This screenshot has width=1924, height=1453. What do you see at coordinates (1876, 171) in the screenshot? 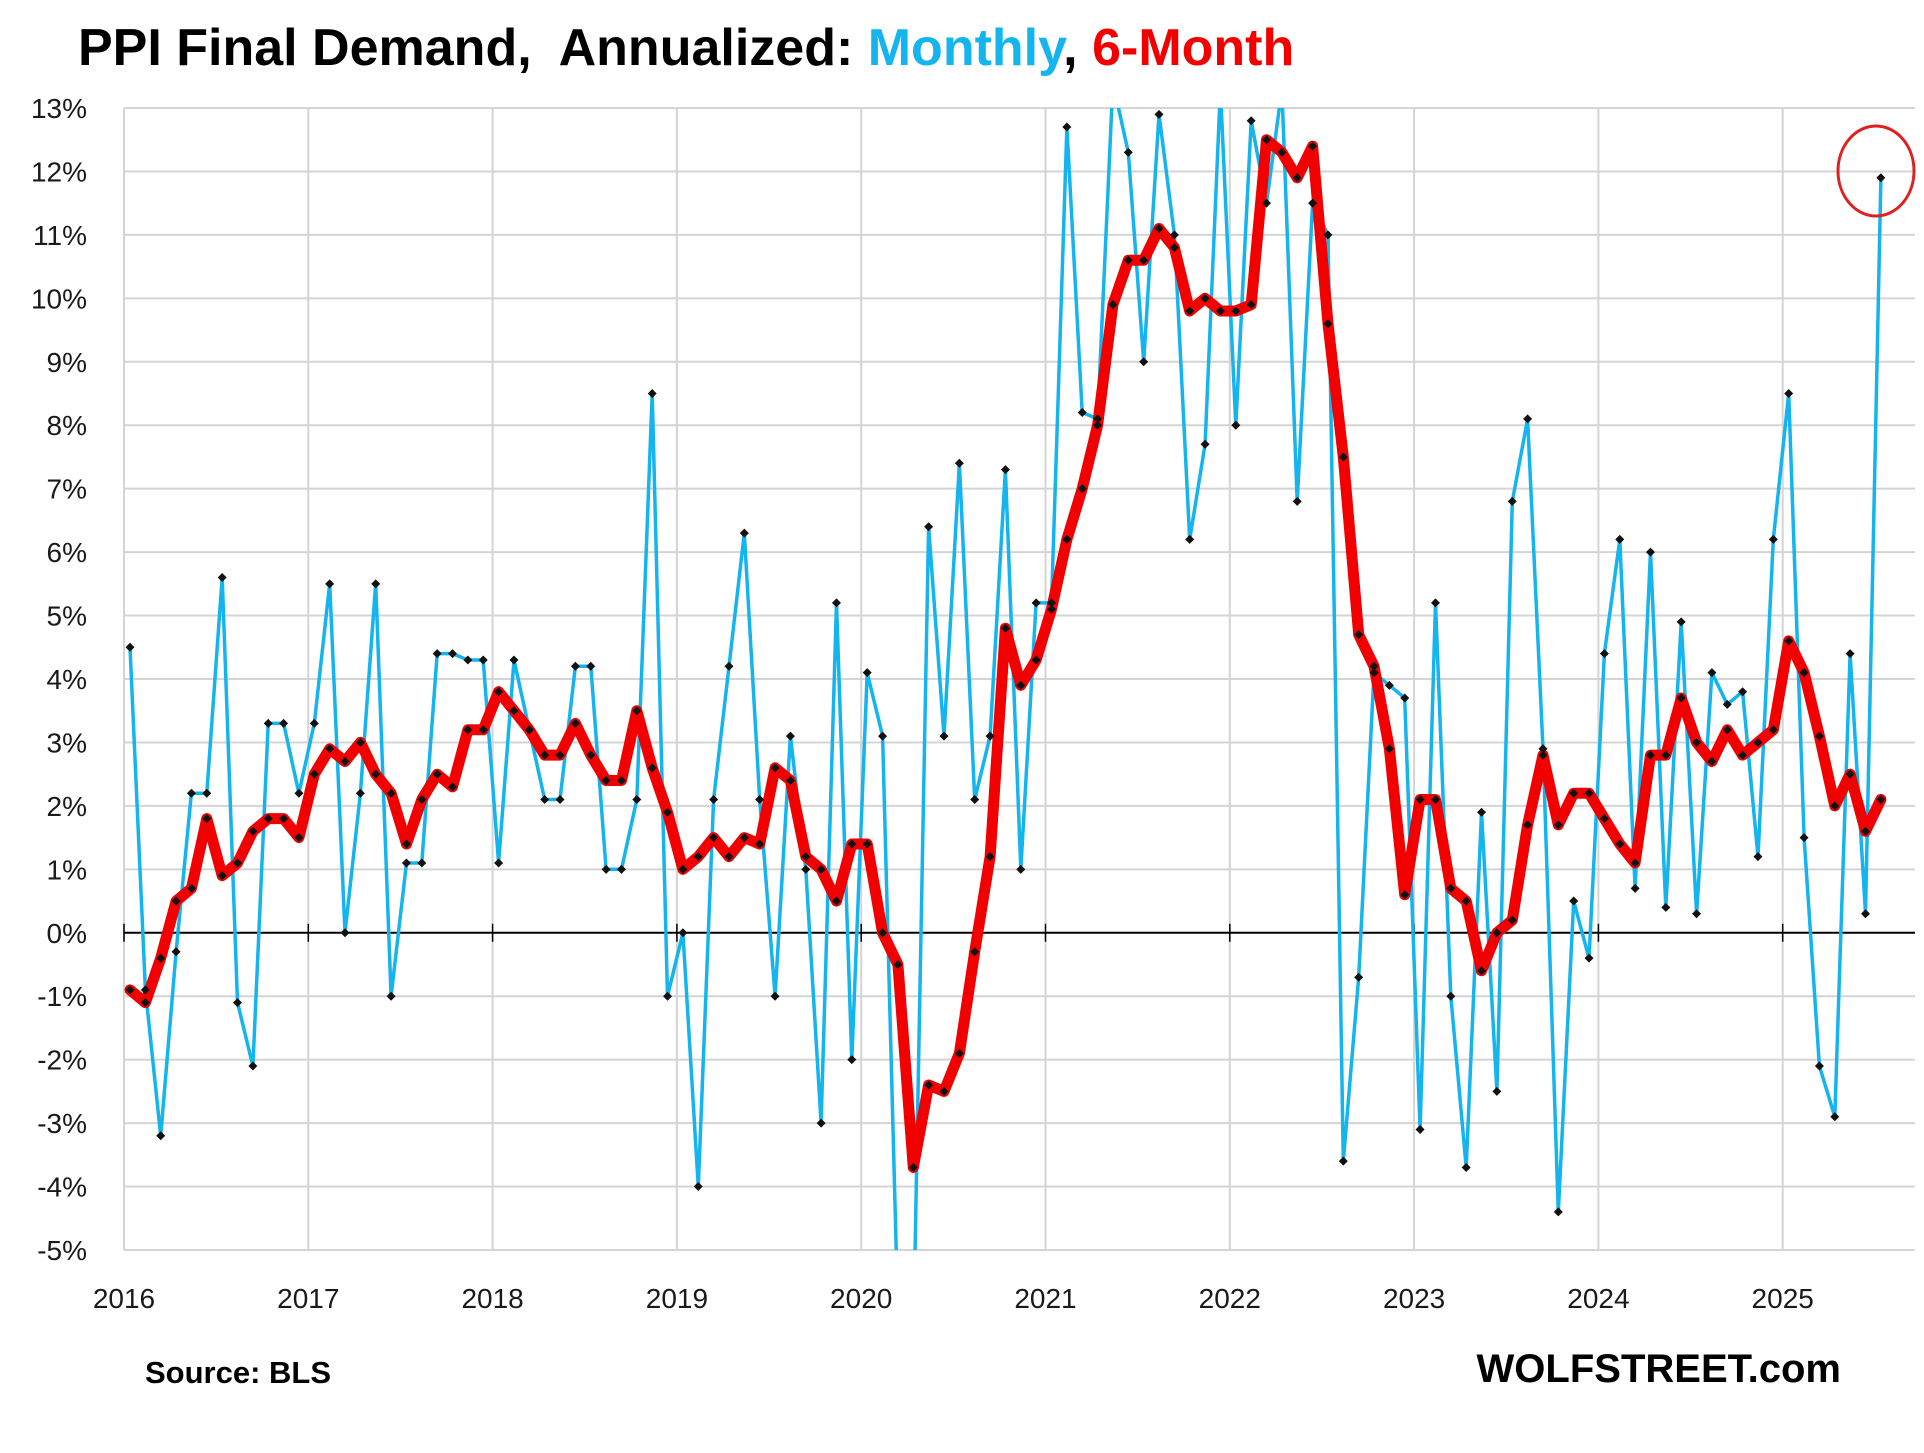
I see `highlight-circle` at bounding box center [1876, 171].